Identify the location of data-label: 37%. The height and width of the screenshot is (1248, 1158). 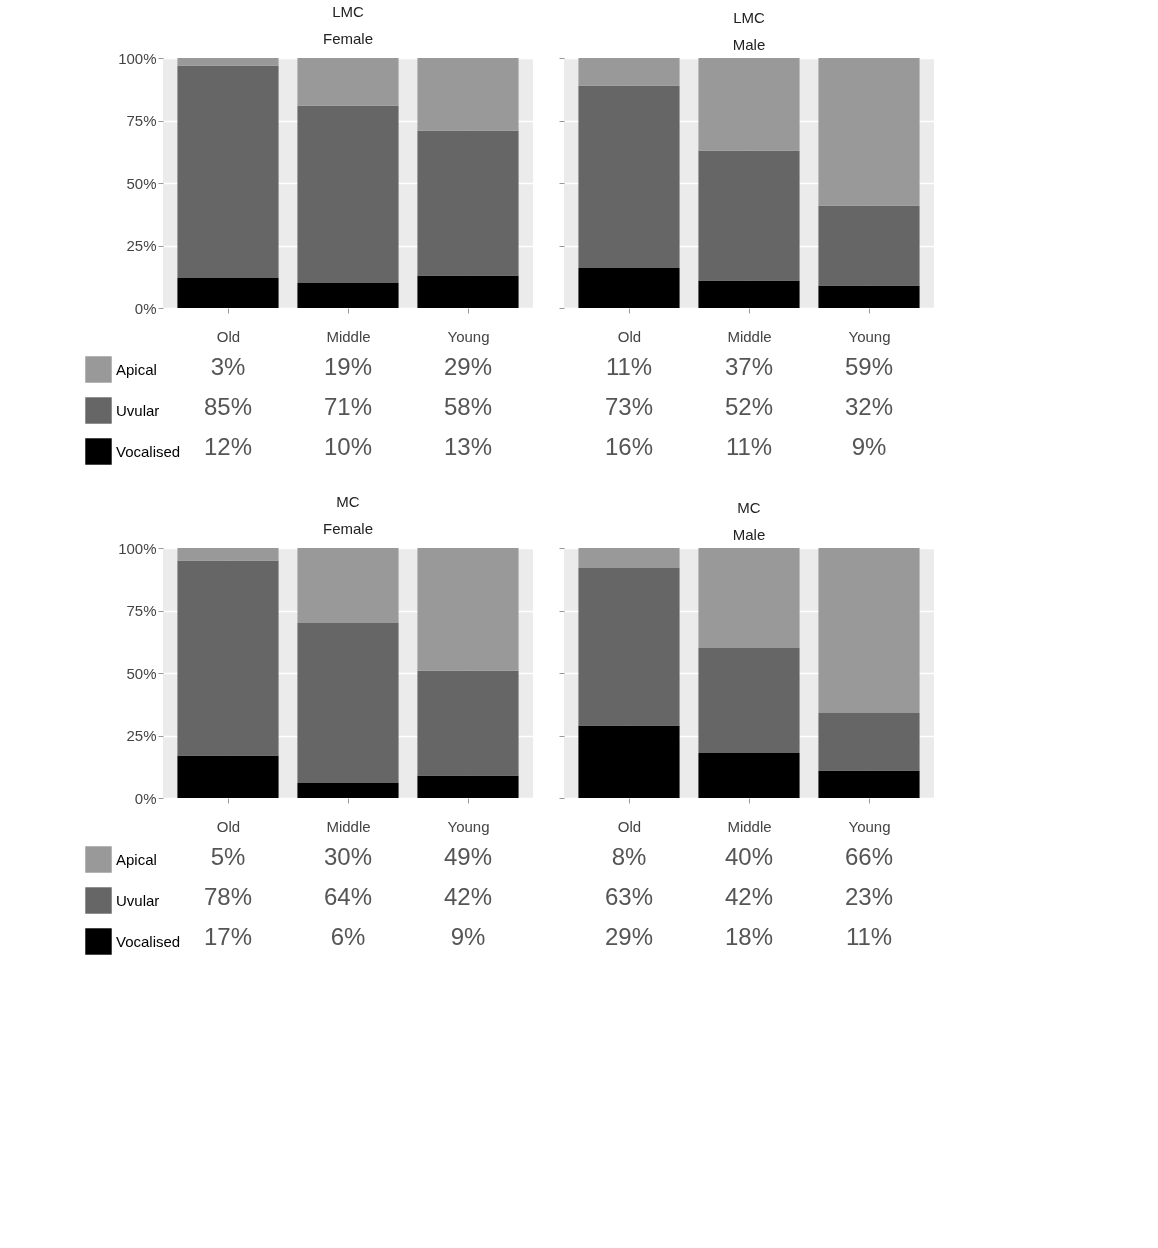
(749, 366).